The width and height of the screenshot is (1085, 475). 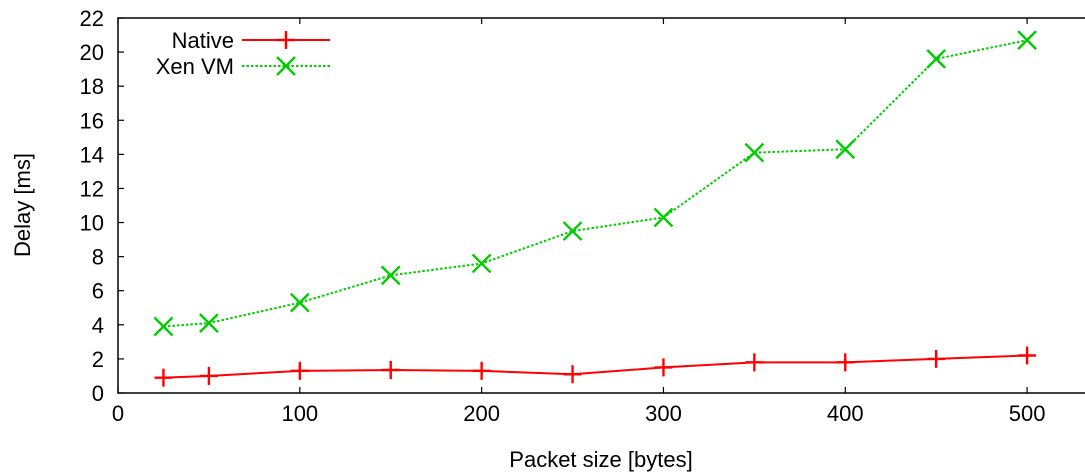 I want to click on y-tick-label: 6, so click(x=98, y=291).